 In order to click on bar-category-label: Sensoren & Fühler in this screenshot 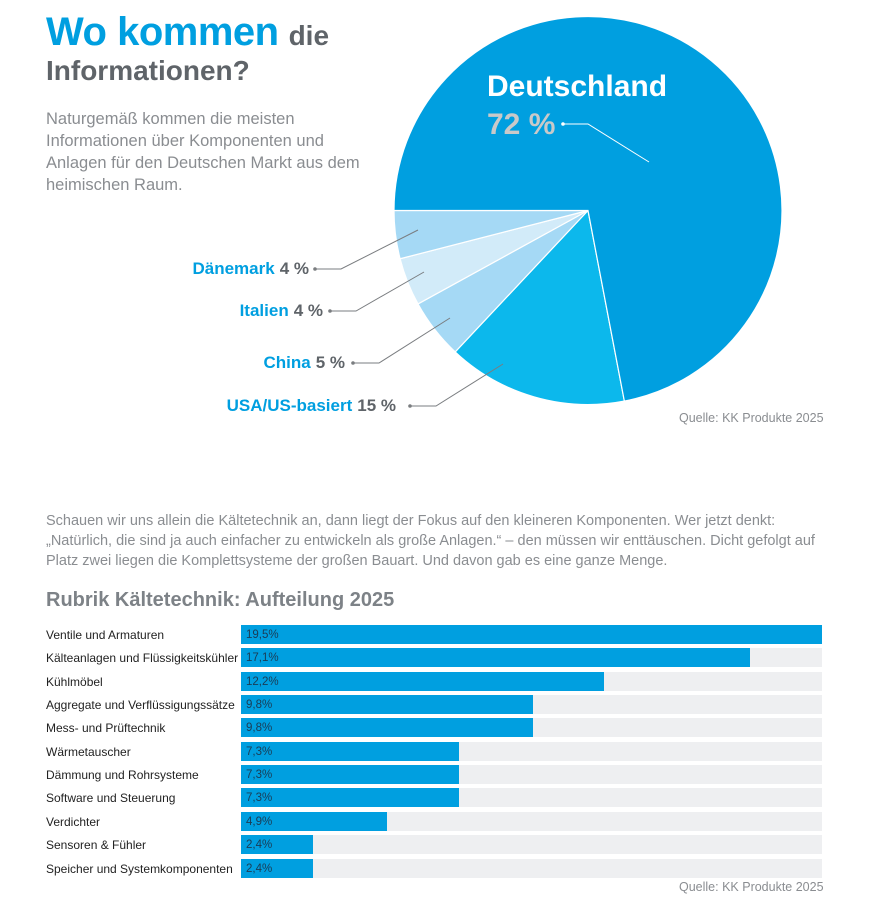, I will do `click(96, 845)`.